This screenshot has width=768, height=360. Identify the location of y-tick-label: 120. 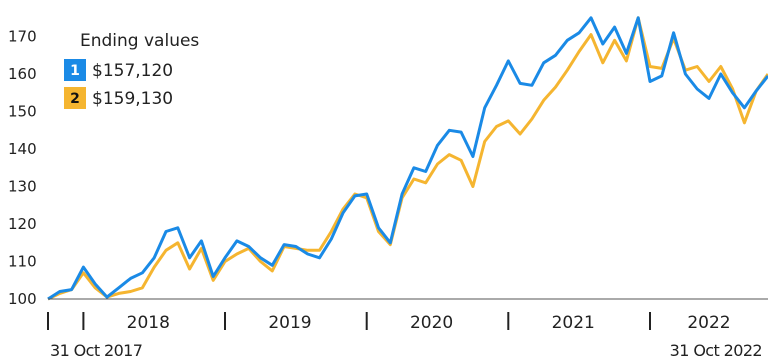
(22, 224).